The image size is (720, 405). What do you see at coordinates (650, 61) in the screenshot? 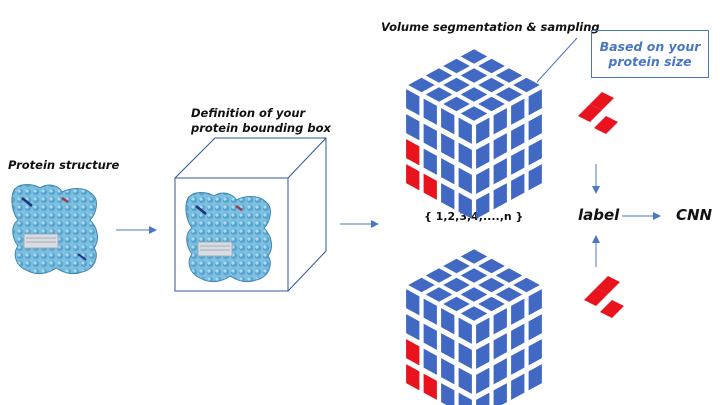
I see `callout-line2: protein size` at bounding box center [650, 61].